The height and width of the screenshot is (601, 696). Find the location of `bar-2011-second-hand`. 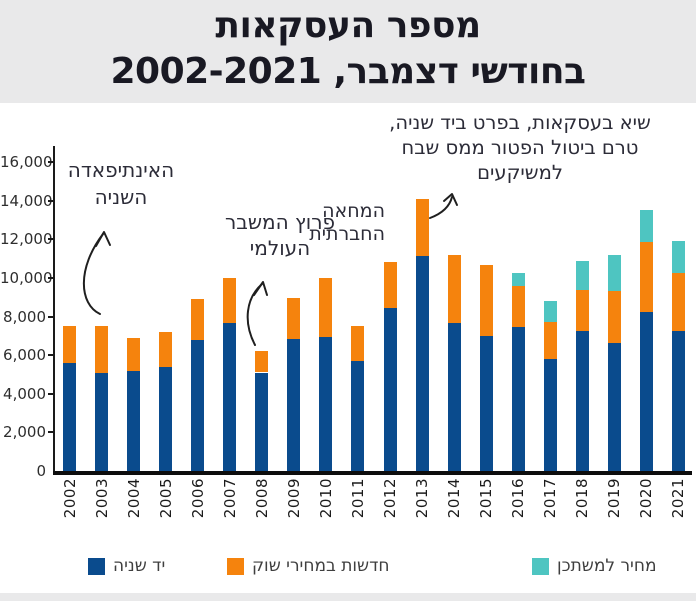

bar-2011-second-hand is located at coordinates (358, 415).